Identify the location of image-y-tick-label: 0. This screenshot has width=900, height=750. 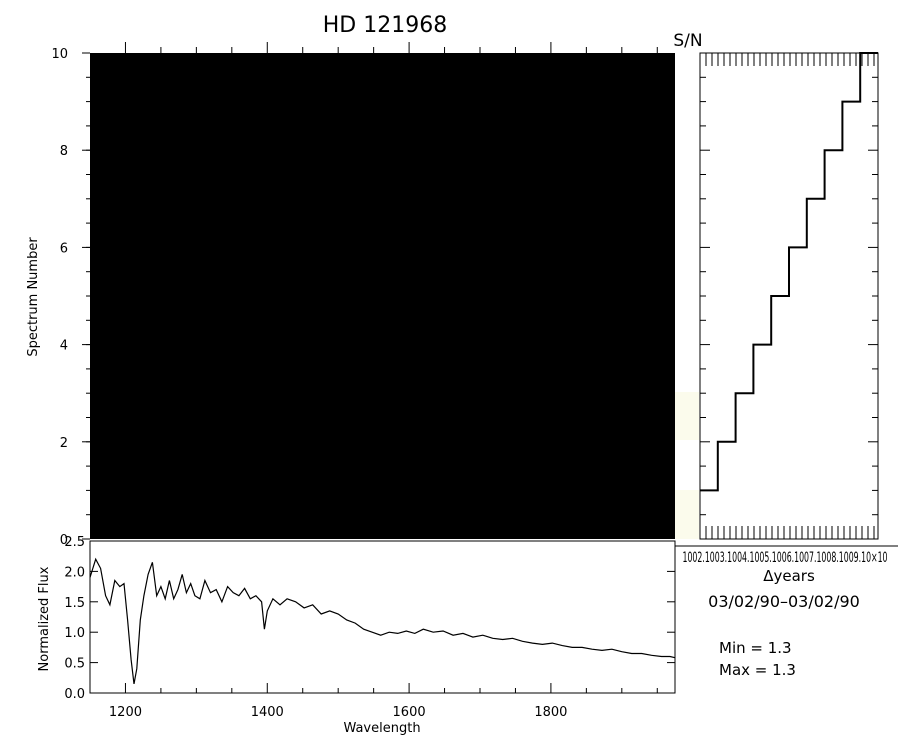
(64, 540).